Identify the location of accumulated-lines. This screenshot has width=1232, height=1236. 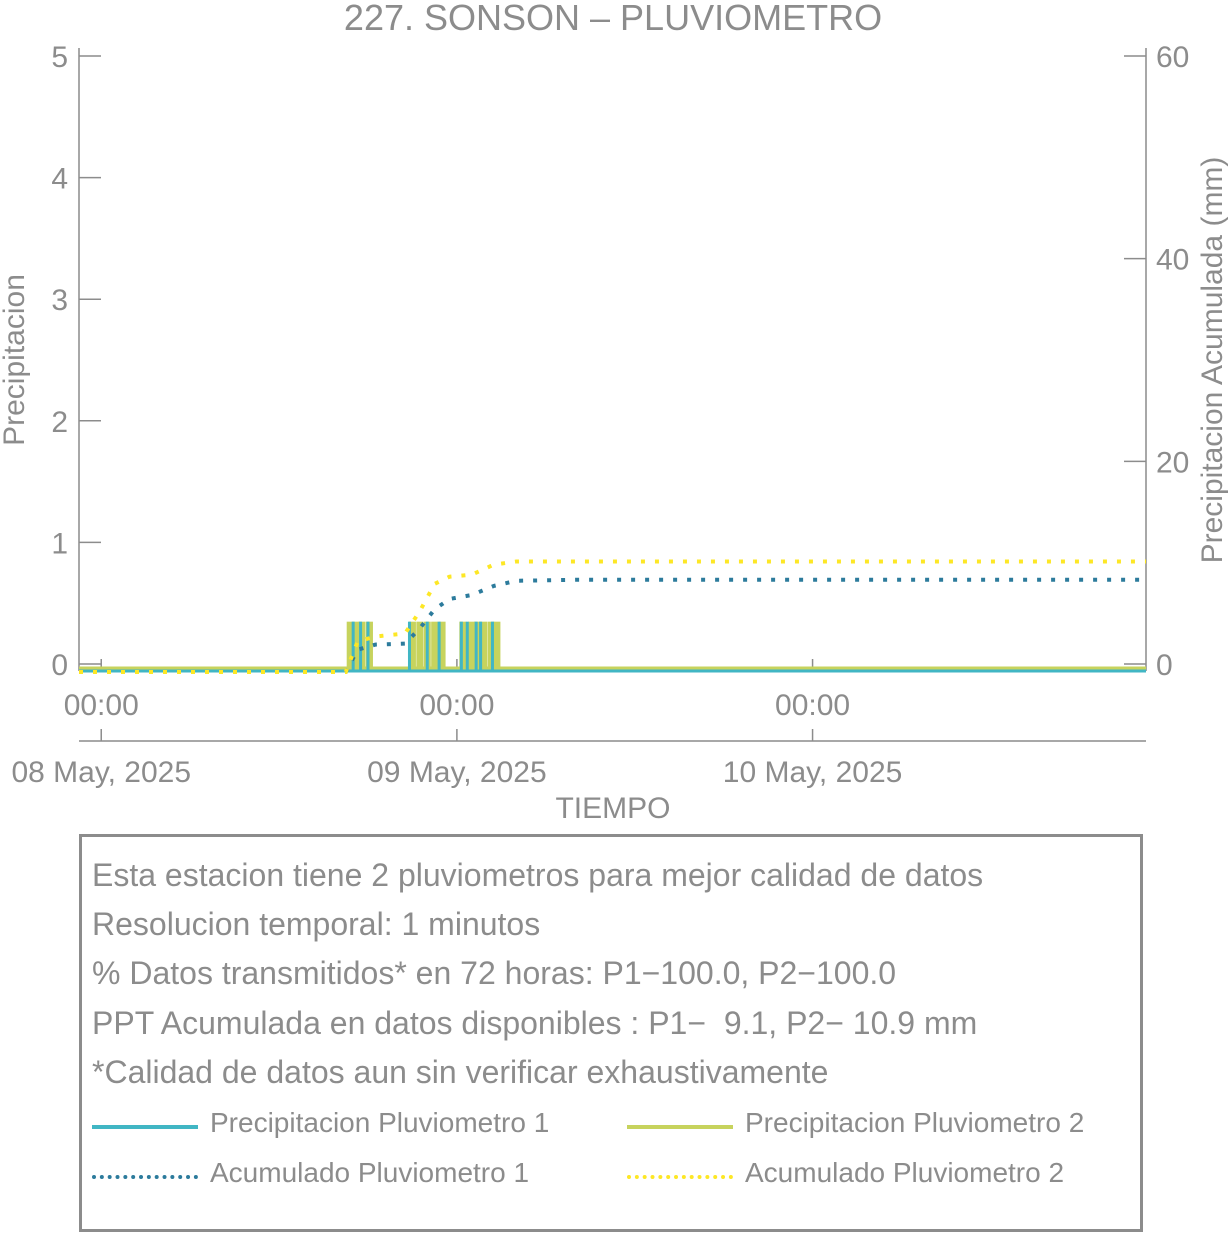
(612, 616).